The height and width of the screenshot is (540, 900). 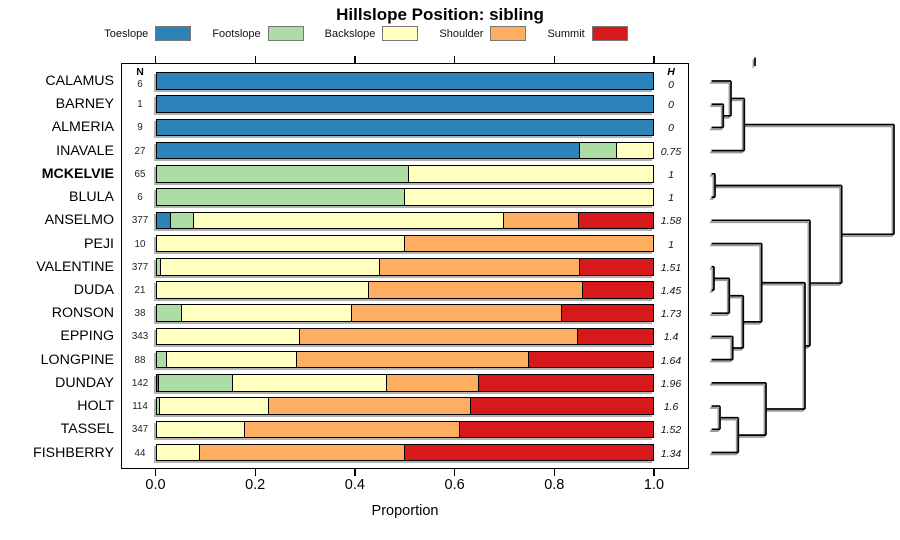 I want to click on legend-item: Footslope, so click(x=258, y=33).